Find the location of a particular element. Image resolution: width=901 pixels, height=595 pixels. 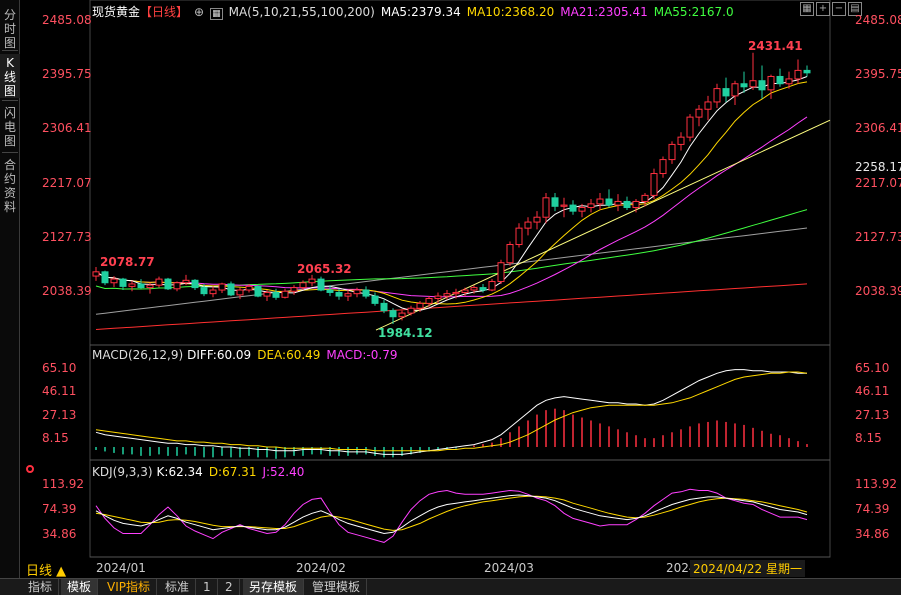

zoom-out-icon: − is located at coordinates (839, 9).